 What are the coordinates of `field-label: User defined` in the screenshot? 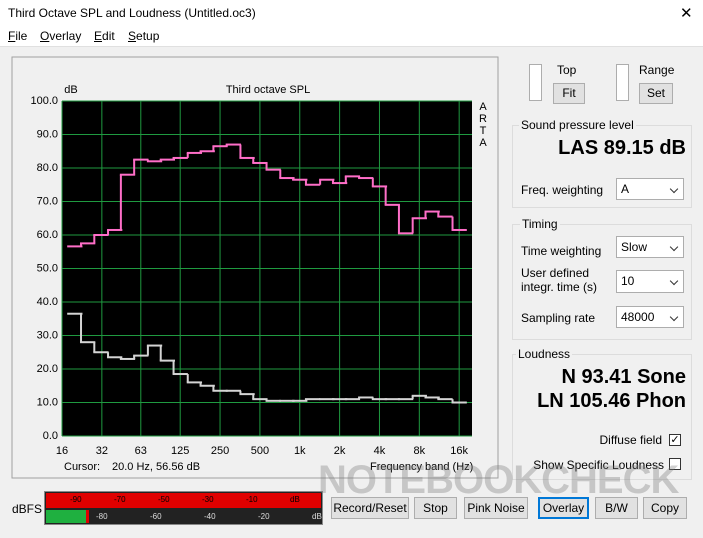 It's located at (555, 273).